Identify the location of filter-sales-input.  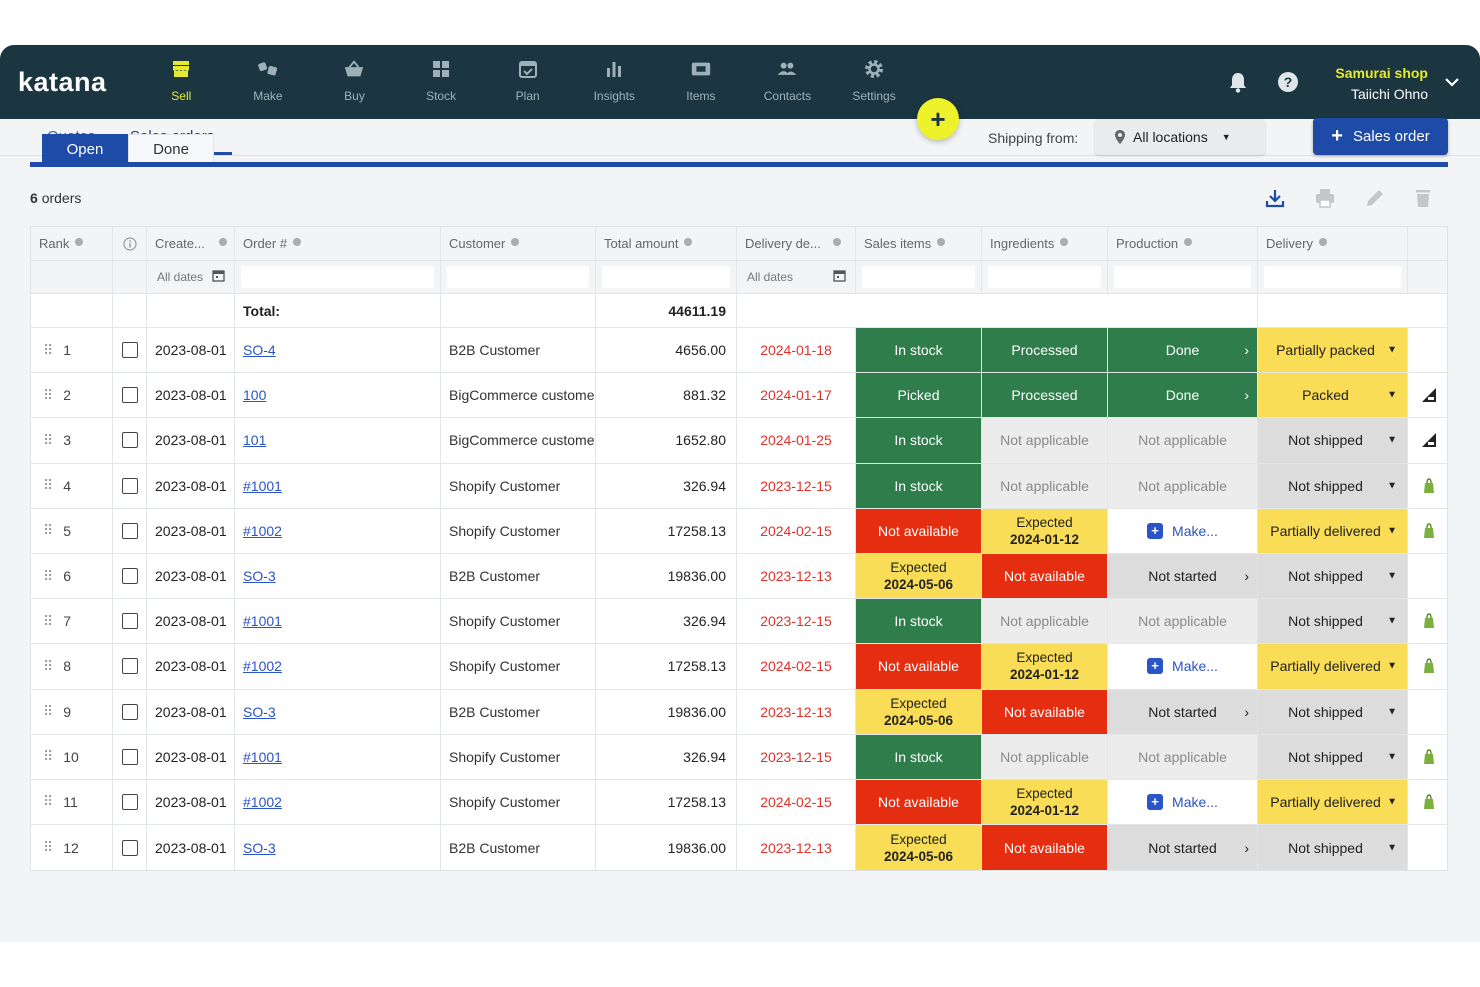
(918, 277).